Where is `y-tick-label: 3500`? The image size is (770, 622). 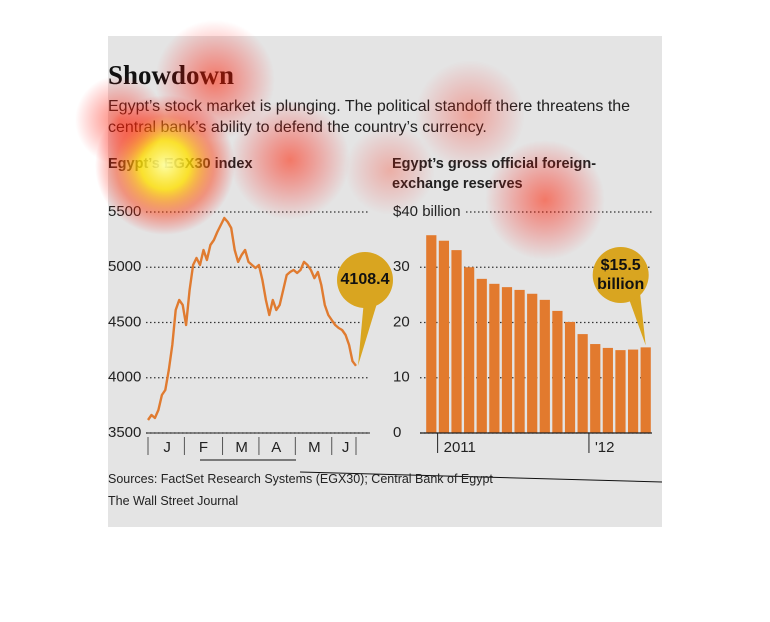 y-tick-label: 3500 is located at coordinates (124, 432).